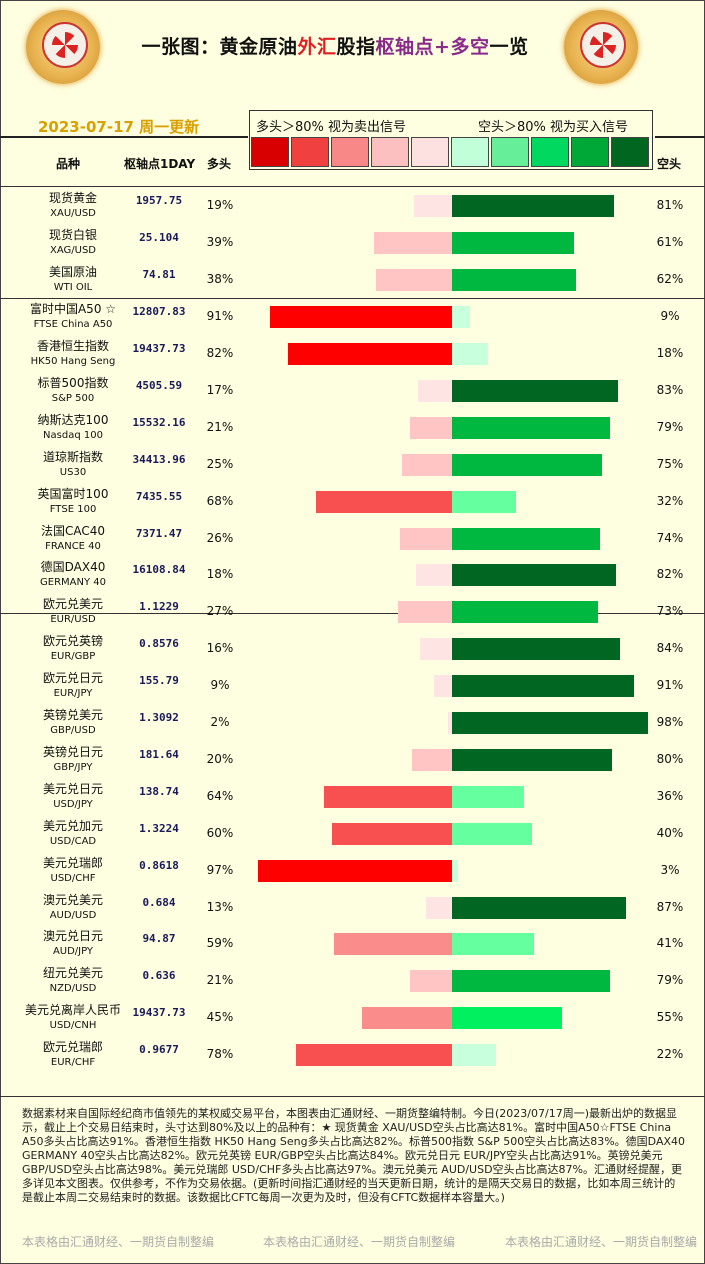  What do you see at coordinates (670, 242) in the screenshot?
I see `short-percent-label: 61%` at bounding box center [670, 242].